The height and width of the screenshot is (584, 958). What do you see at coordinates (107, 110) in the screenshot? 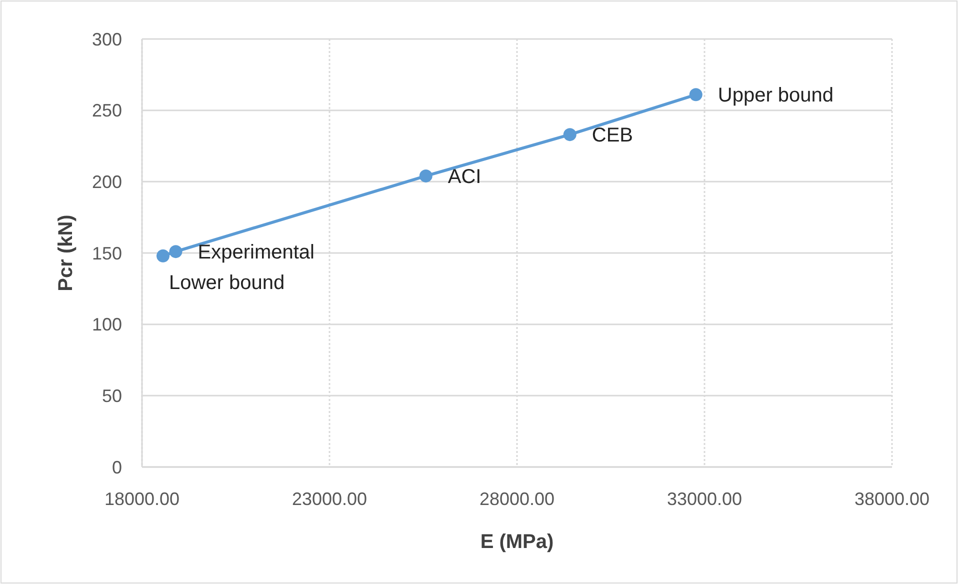
I see `y-tick-label: 250` at bounding box center [107, 110].